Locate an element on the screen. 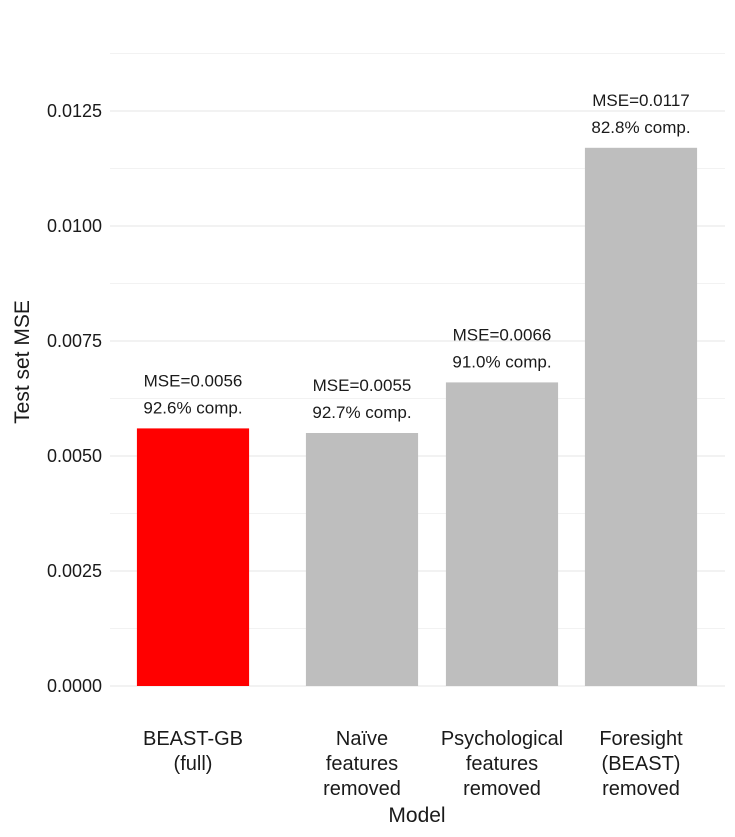 The width and height of the screenshot is (735, 837). x-tick-label: Foresight (BEAST) removed is located at coordinates (641, 764).